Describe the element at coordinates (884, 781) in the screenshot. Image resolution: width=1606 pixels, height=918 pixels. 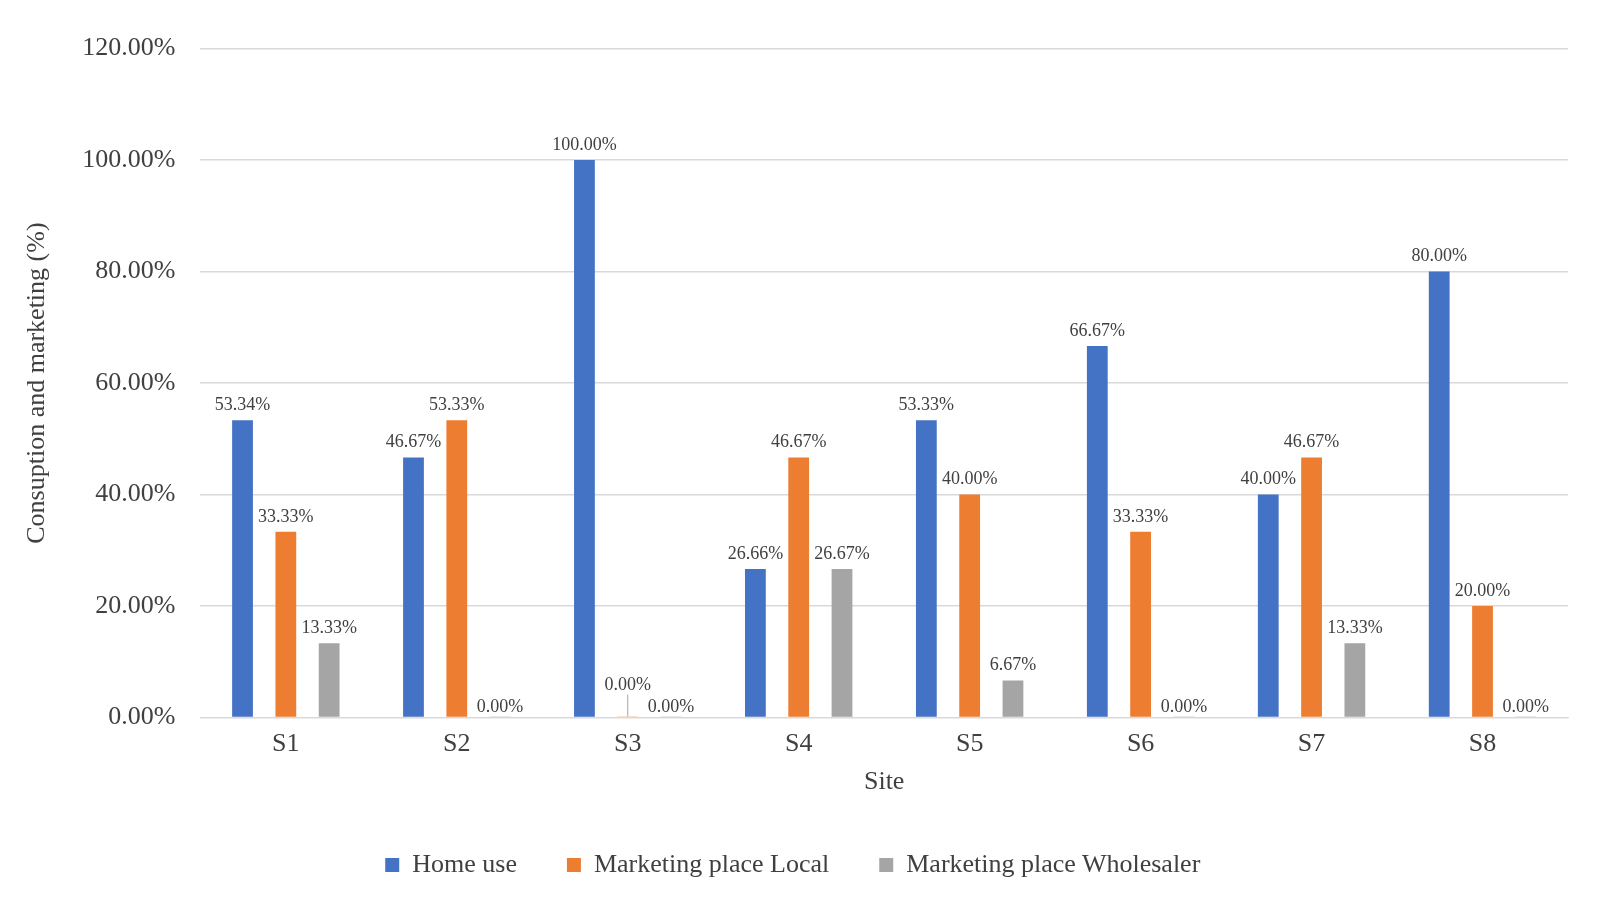
I see `x-axis-title: Site` at that location.